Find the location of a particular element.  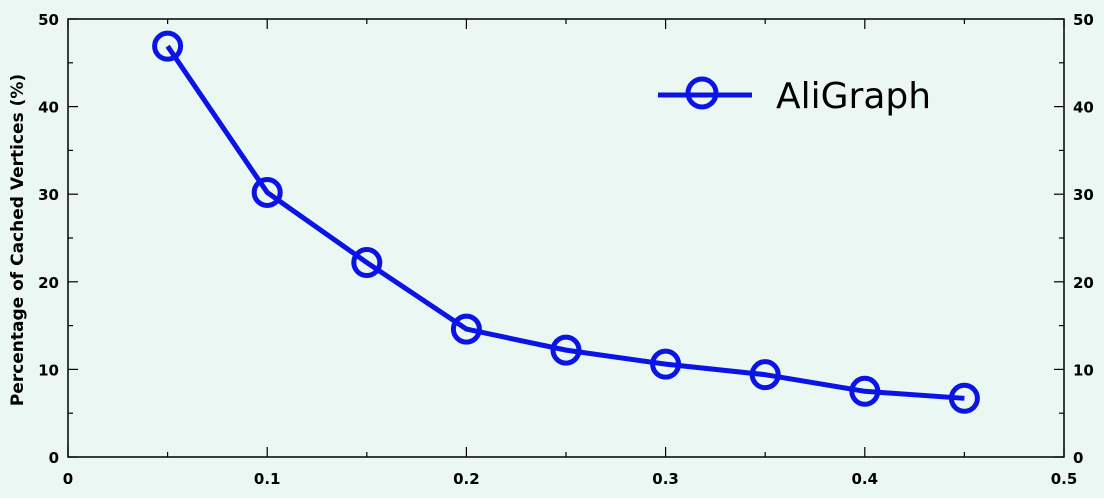

right-y-tick-label: 10 is located at coordinates (1083, 370).